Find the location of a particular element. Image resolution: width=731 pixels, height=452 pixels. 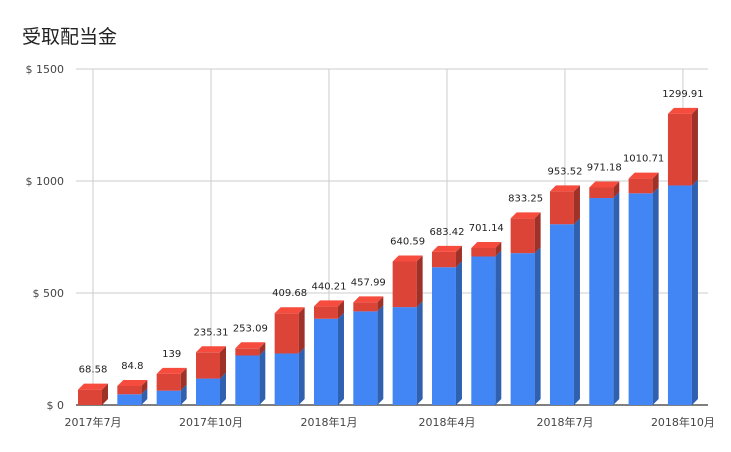

data-label: 84.8 is located at coordinates (132, 366).